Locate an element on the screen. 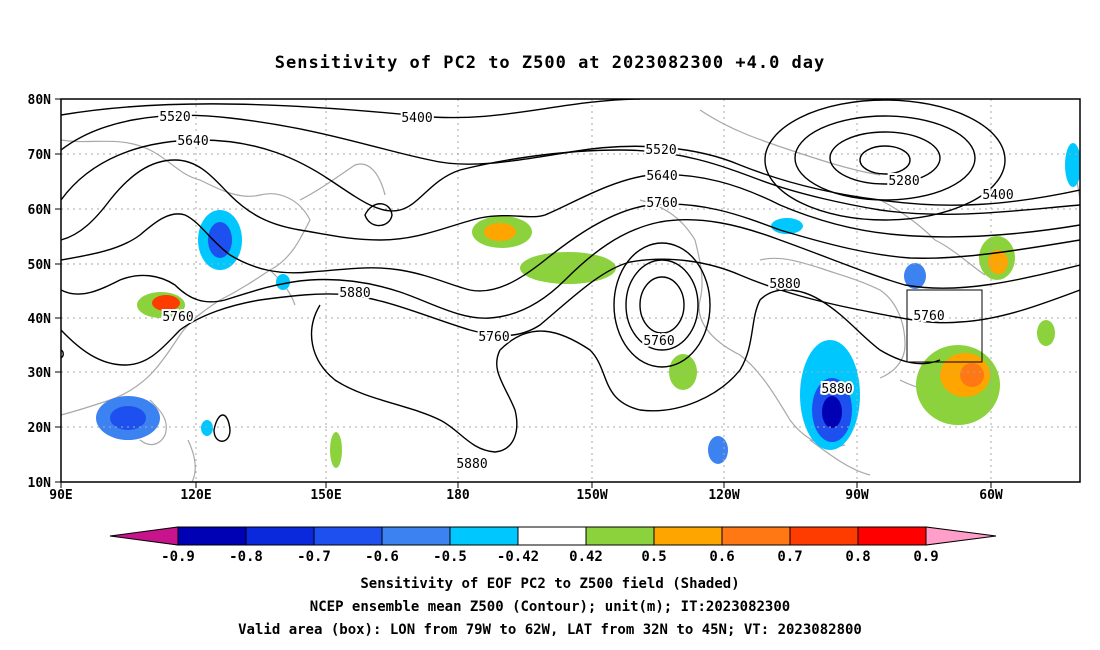 The width and height of the screenshot is (1100, 650). colorbar-label: 0.7 is located at coordinates (789, 557).